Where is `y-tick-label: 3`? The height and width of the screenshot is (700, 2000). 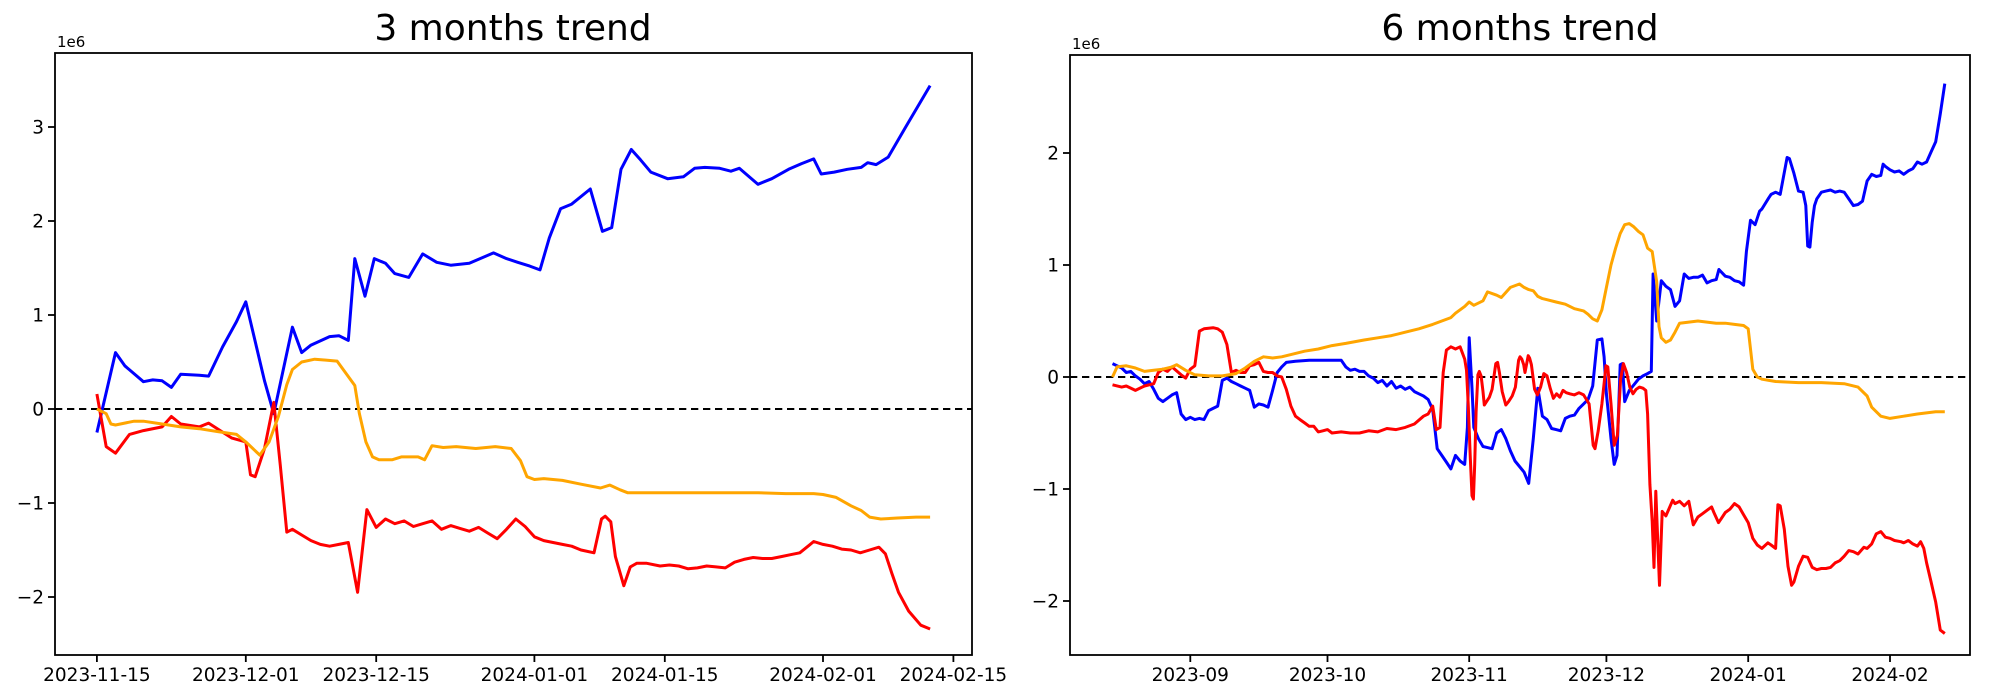
y-tick-label: 3 is located at coordinates (38, 128).